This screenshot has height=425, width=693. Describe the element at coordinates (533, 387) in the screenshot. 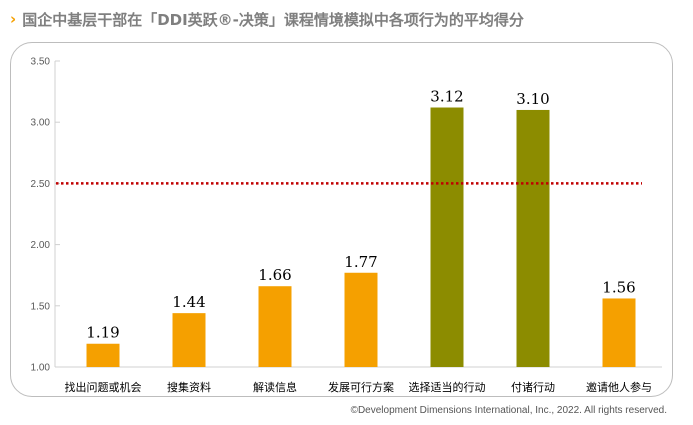

I see `x-tick-label: 付诸行动` at that location.